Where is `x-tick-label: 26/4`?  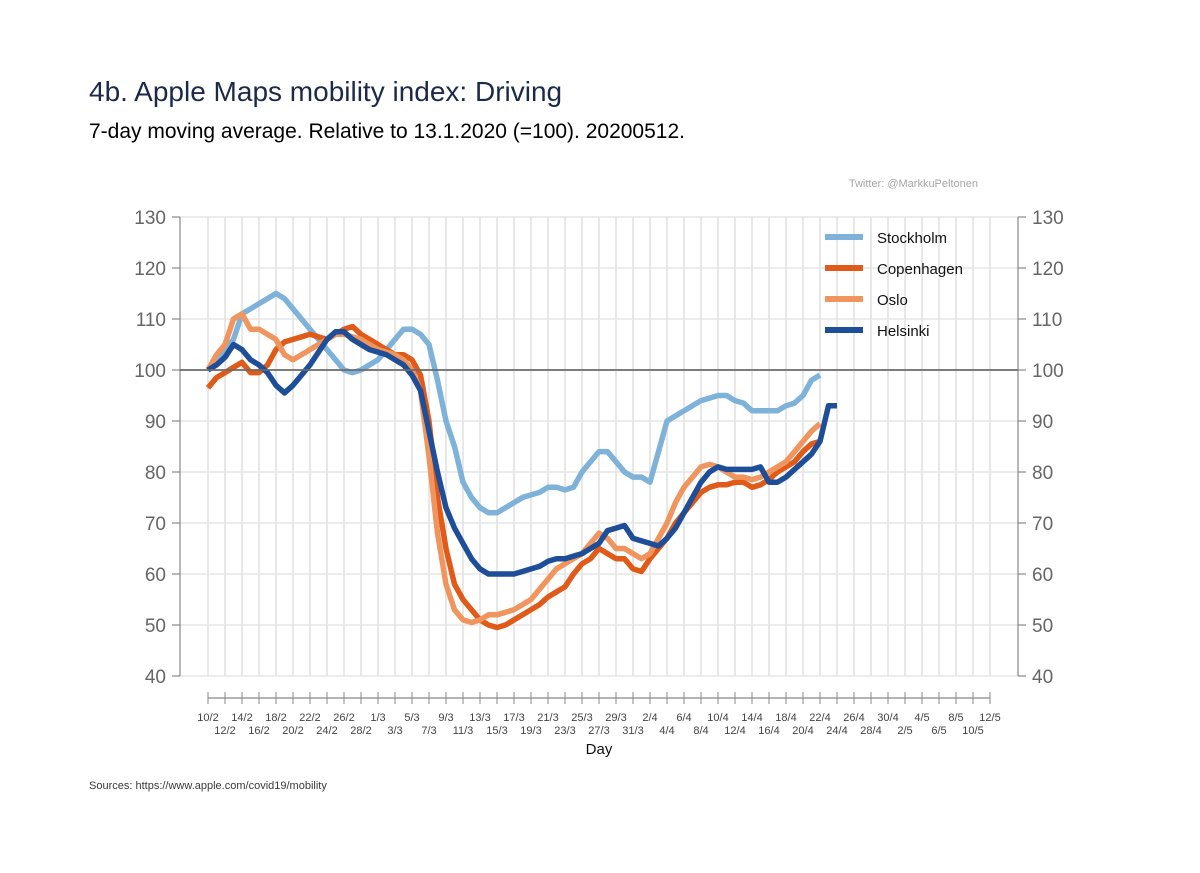
x-tick-label: 26/4 is located at coordinates (853, 718).